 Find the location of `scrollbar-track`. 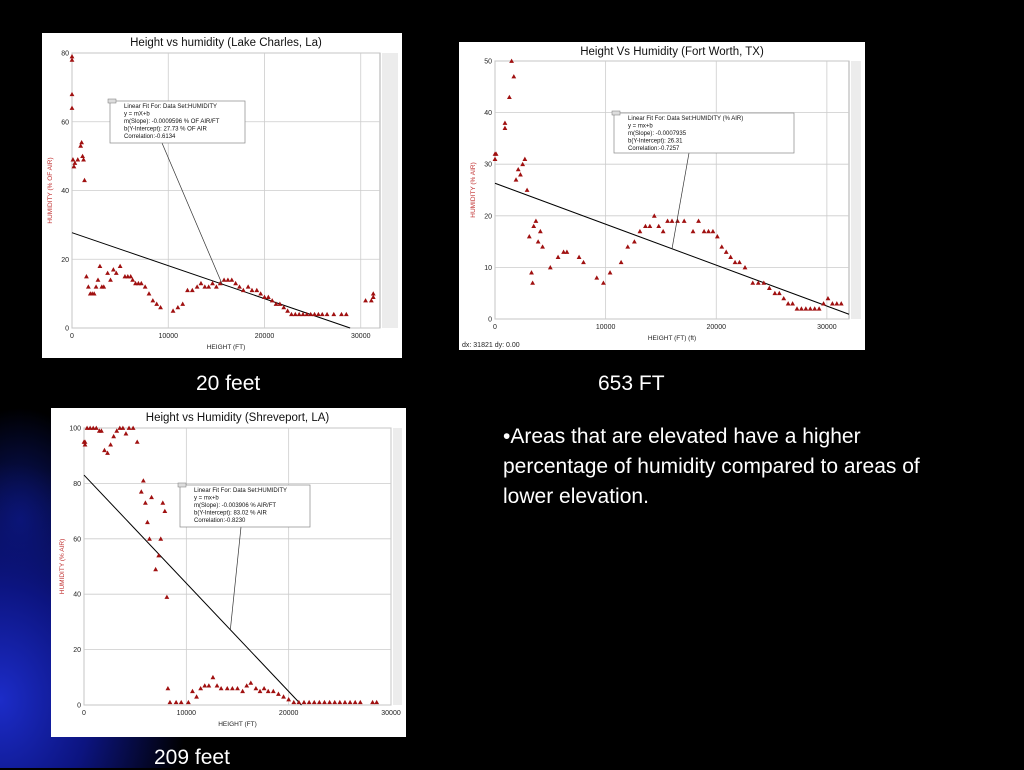

scrollbar-track is located at coordinates (397, 566).